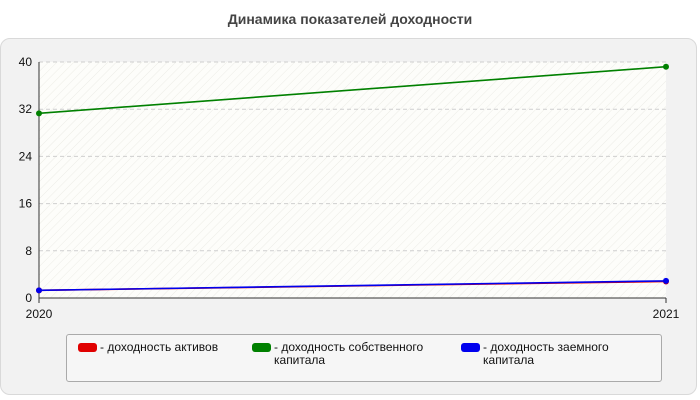 The image size is (700, 400). What do you see at coordinates (39, 314) in the screenshot?
I see `x-tick-label: 2020` at bounding box center [39, 314].